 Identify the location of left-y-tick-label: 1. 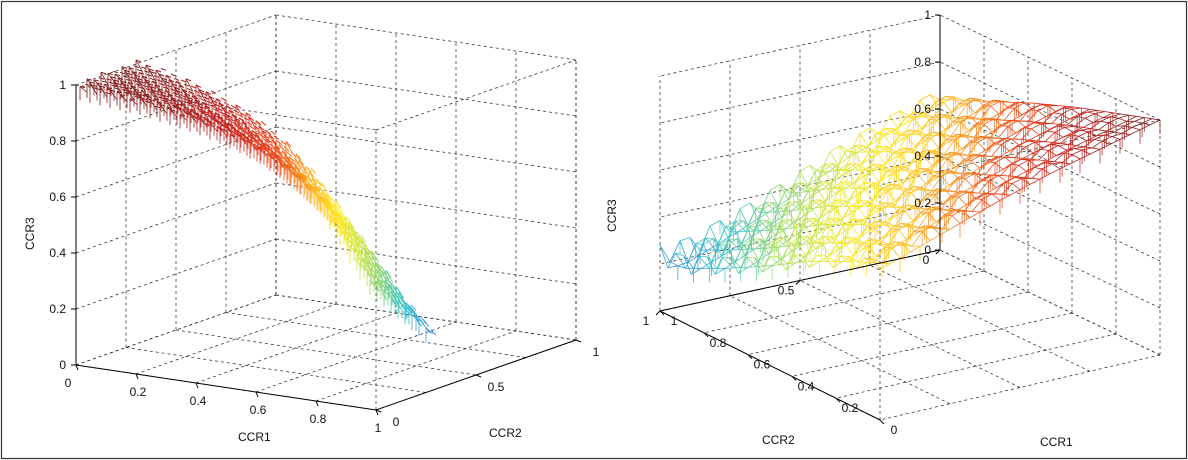
(596, 352).